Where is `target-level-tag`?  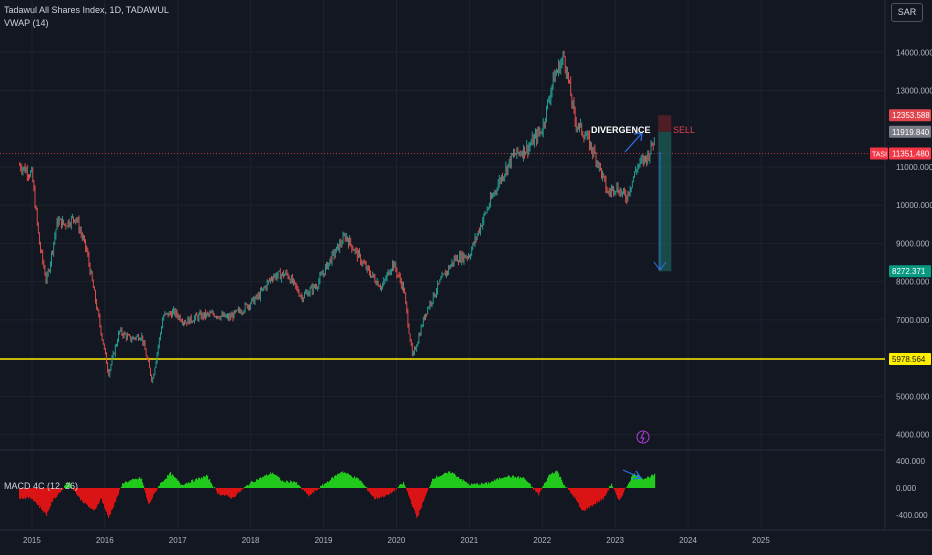
target-level-tag is located at coordinates (910, 271).